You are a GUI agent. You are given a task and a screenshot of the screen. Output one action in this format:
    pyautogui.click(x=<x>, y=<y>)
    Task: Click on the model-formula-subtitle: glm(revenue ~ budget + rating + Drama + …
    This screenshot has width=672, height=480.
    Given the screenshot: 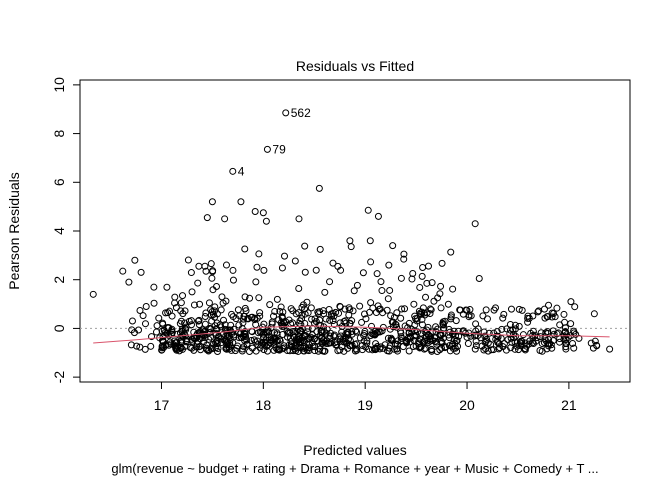 What is the action you would take?
    pyautogui.click(x=354, y=468)
    